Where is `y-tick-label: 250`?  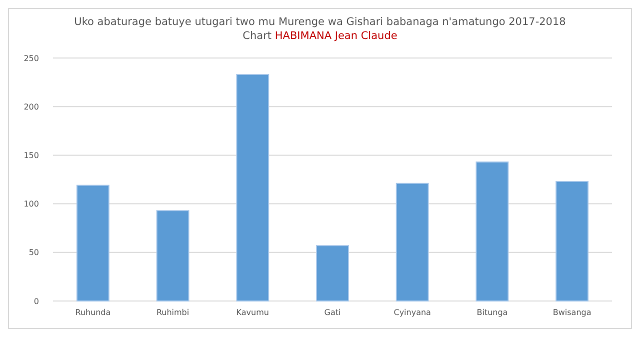 y-tick-label: 250 is located at coordinates (31, 58).